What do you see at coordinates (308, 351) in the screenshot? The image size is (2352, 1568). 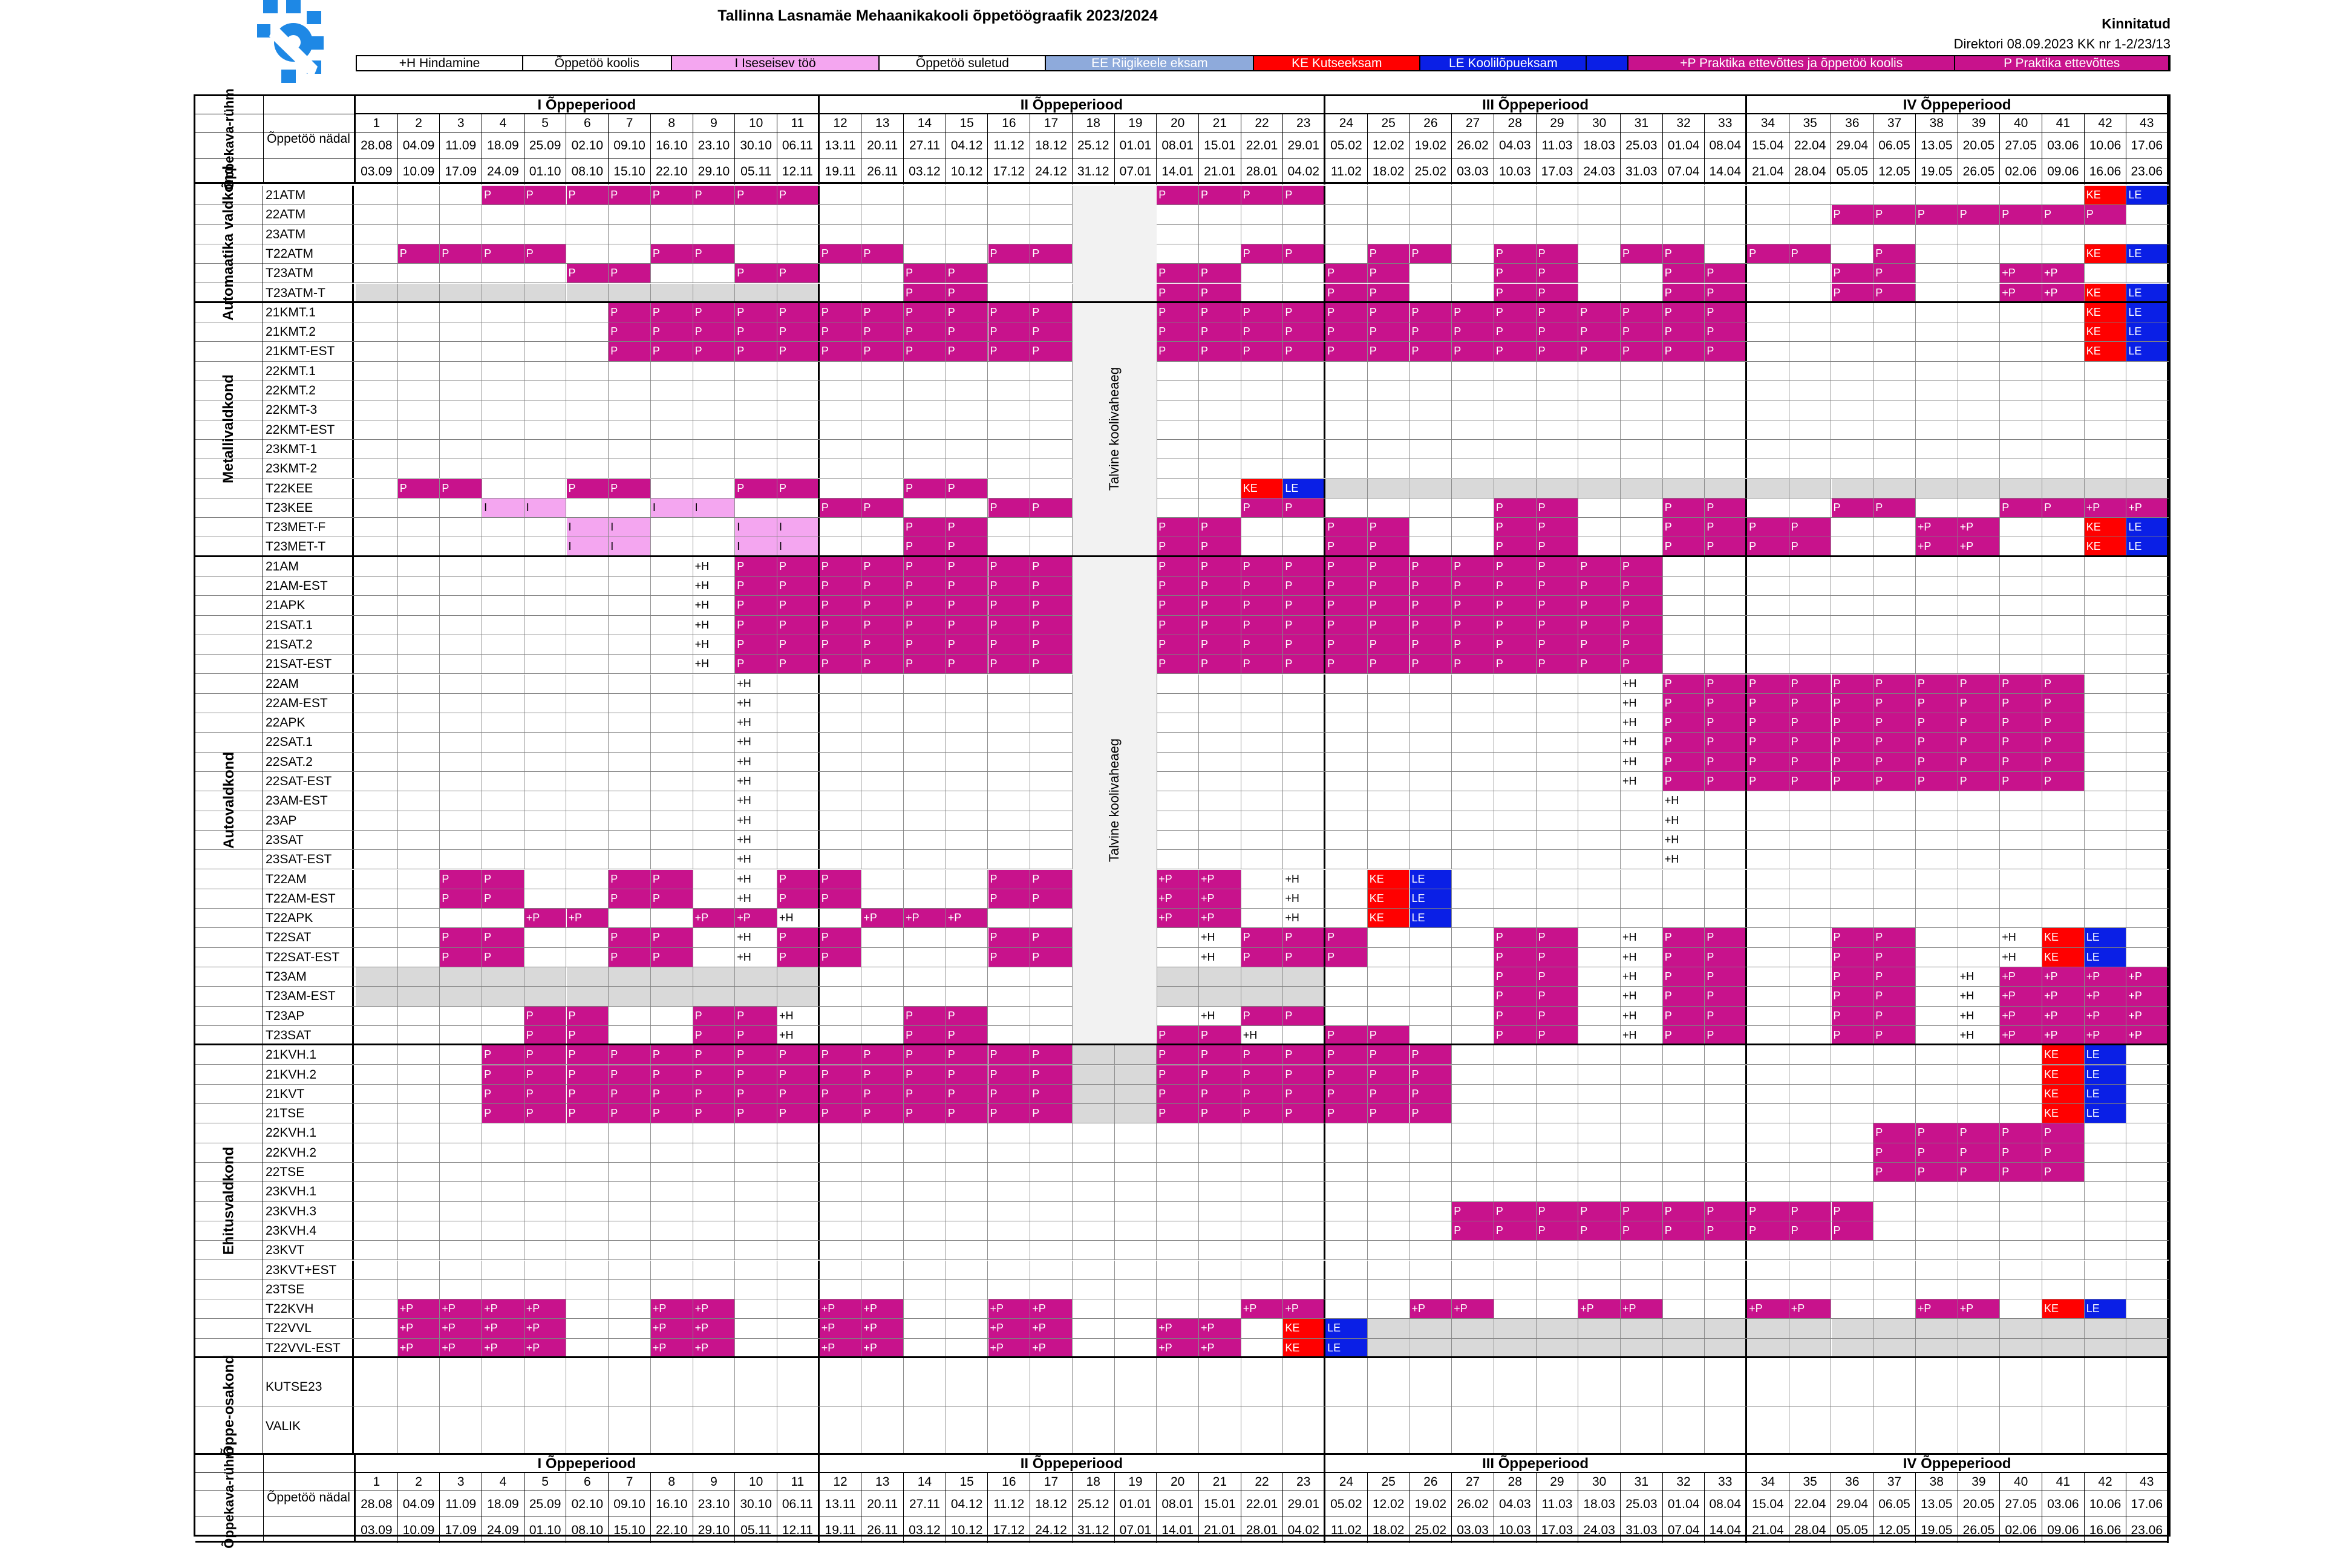 I see `group-code: 21KMT-EST` at bounding box center [308, 351].